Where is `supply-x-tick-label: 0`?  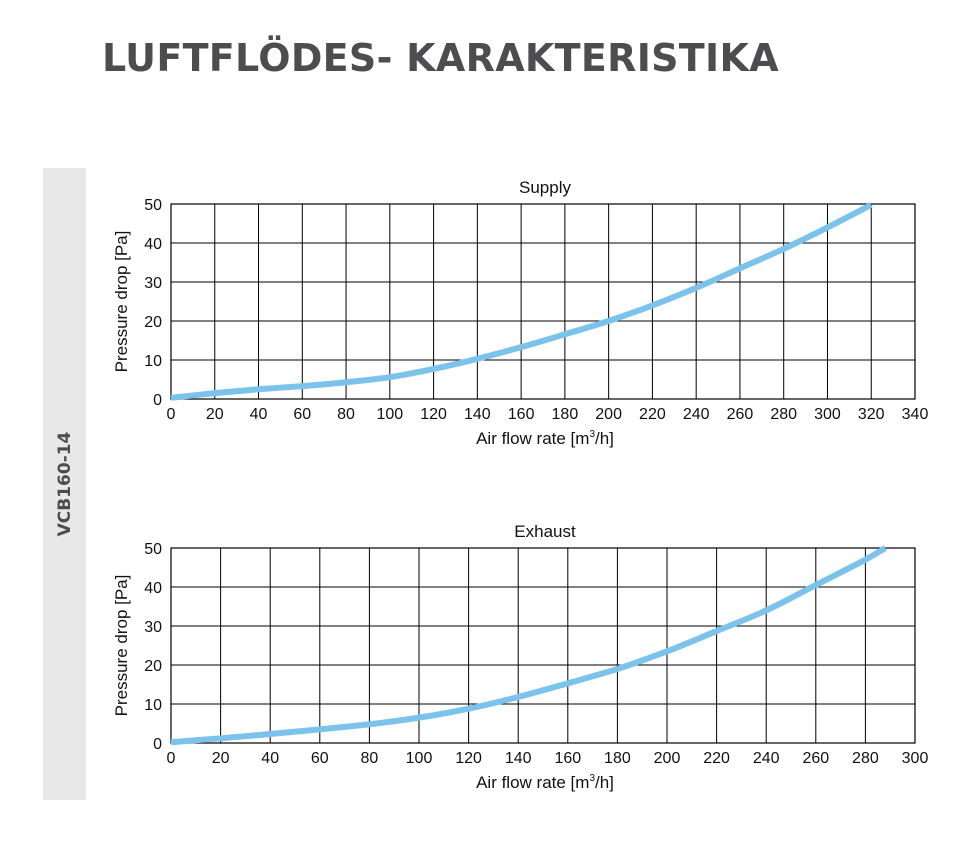 supply-x-tick-label: 0 is located at coordinates (171, 414).